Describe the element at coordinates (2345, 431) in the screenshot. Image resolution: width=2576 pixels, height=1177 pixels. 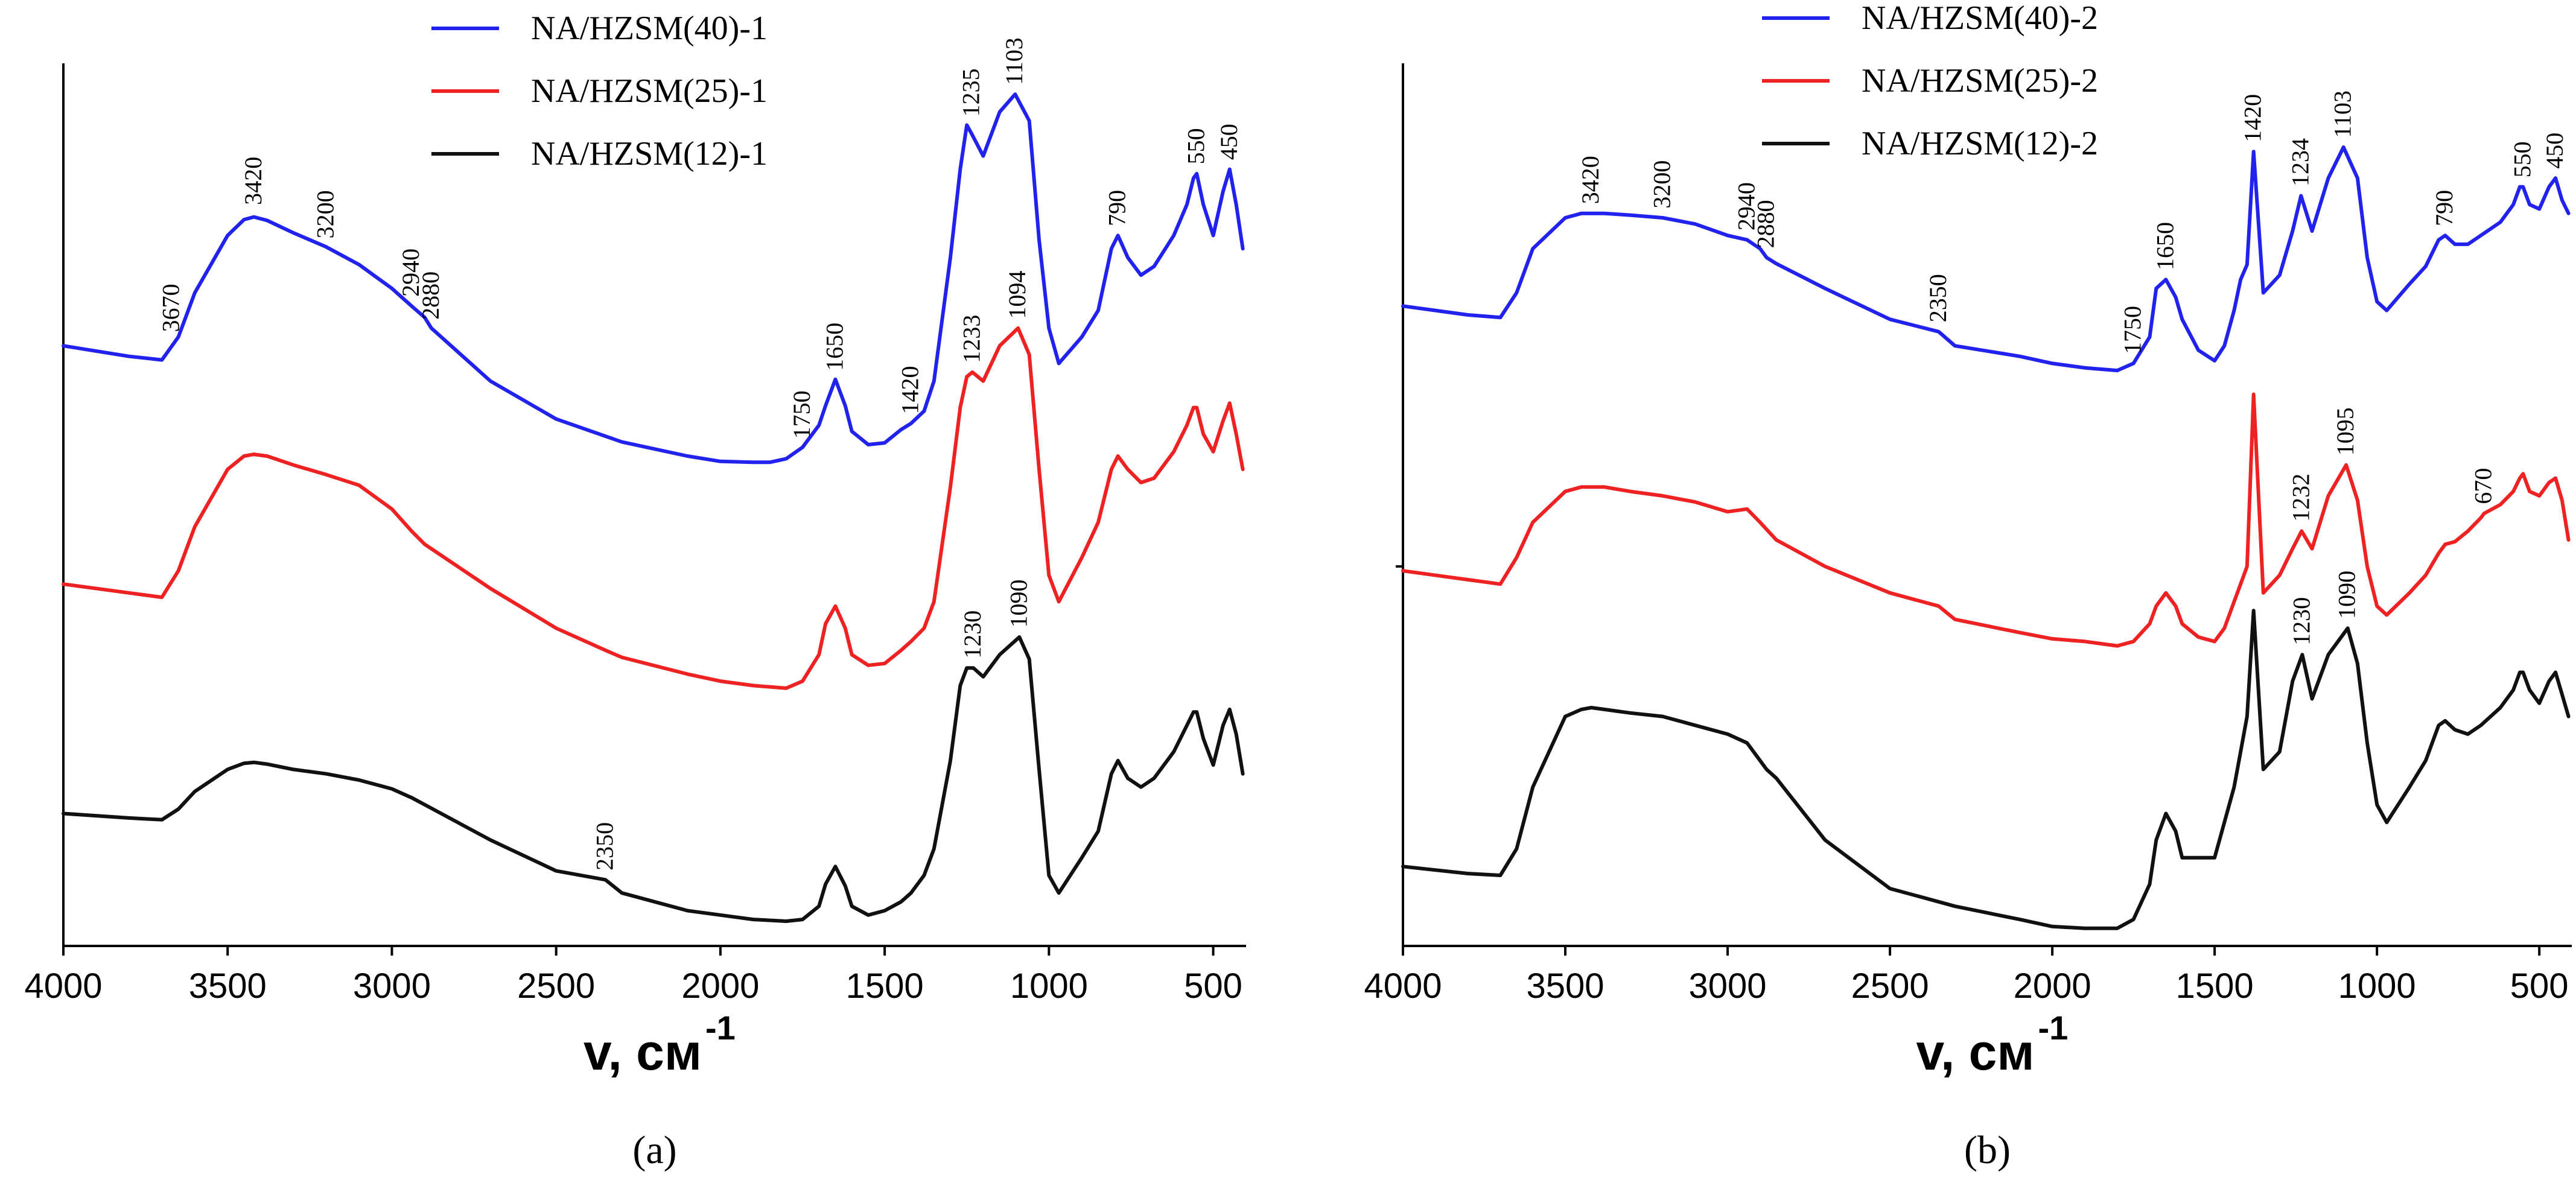
I see `peak-label: 1095` at that location.